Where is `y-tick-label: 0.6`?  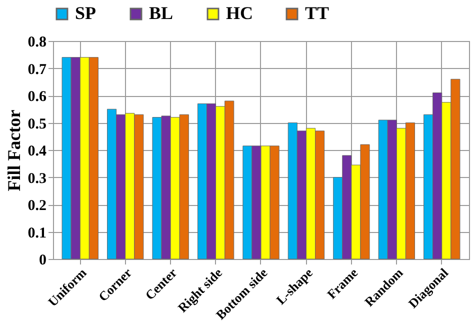
y-tick-label: 0.6 is located at coordinates (37, 97).